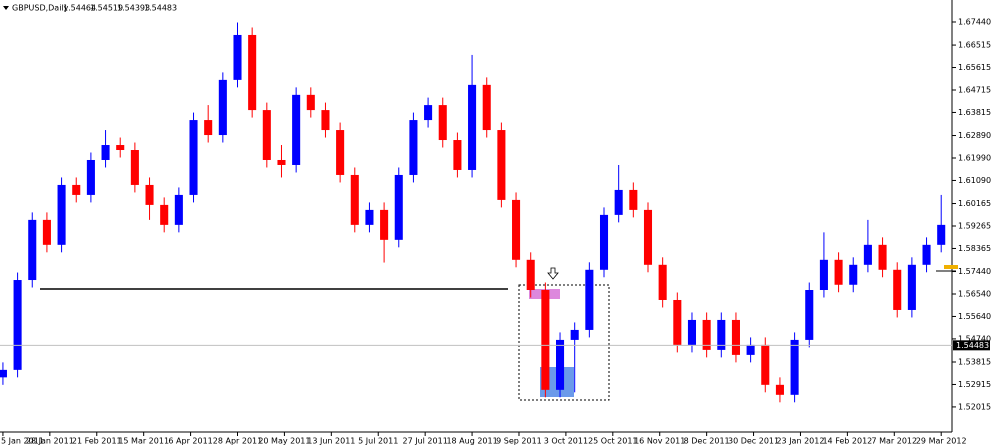 The height and width of the screenshot is (447, 992). I want to click on y-tick-label: 1.55640, so click(974, 316).